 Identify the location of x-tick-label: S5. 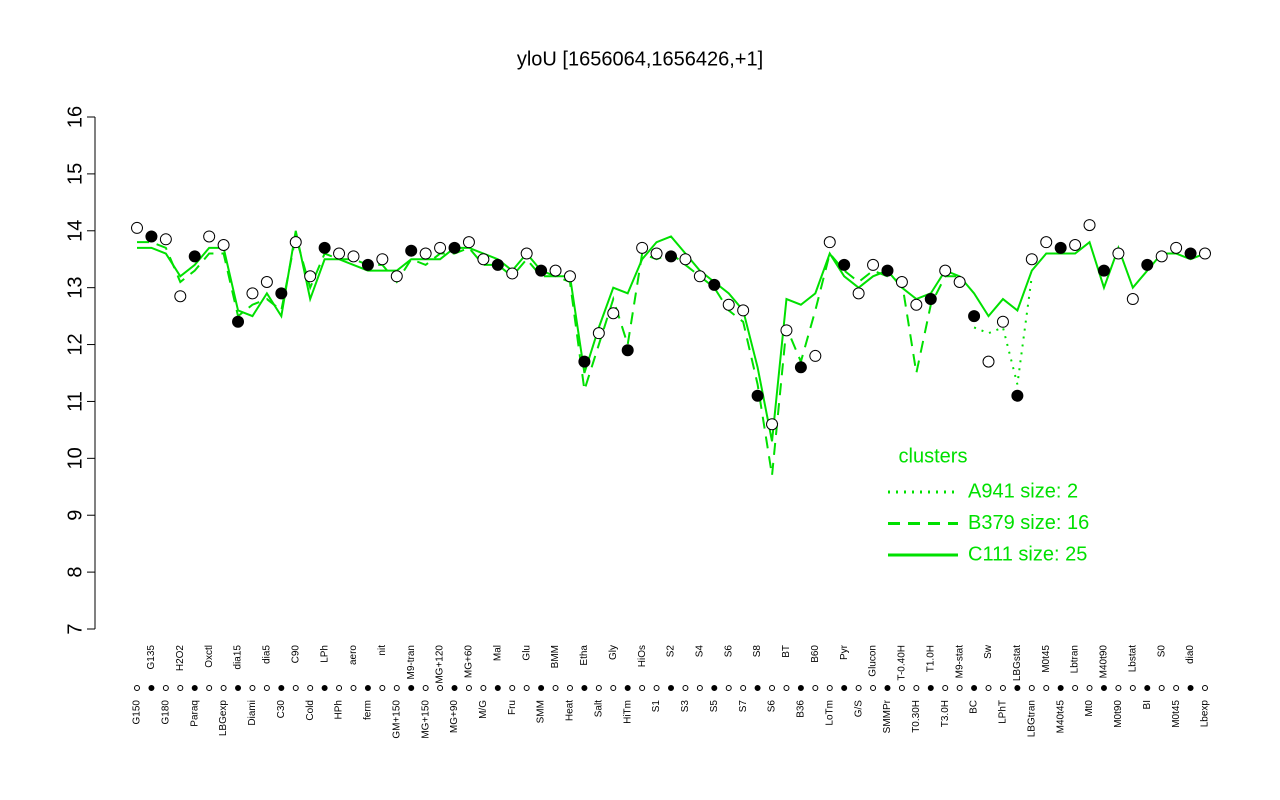
(714, 706).